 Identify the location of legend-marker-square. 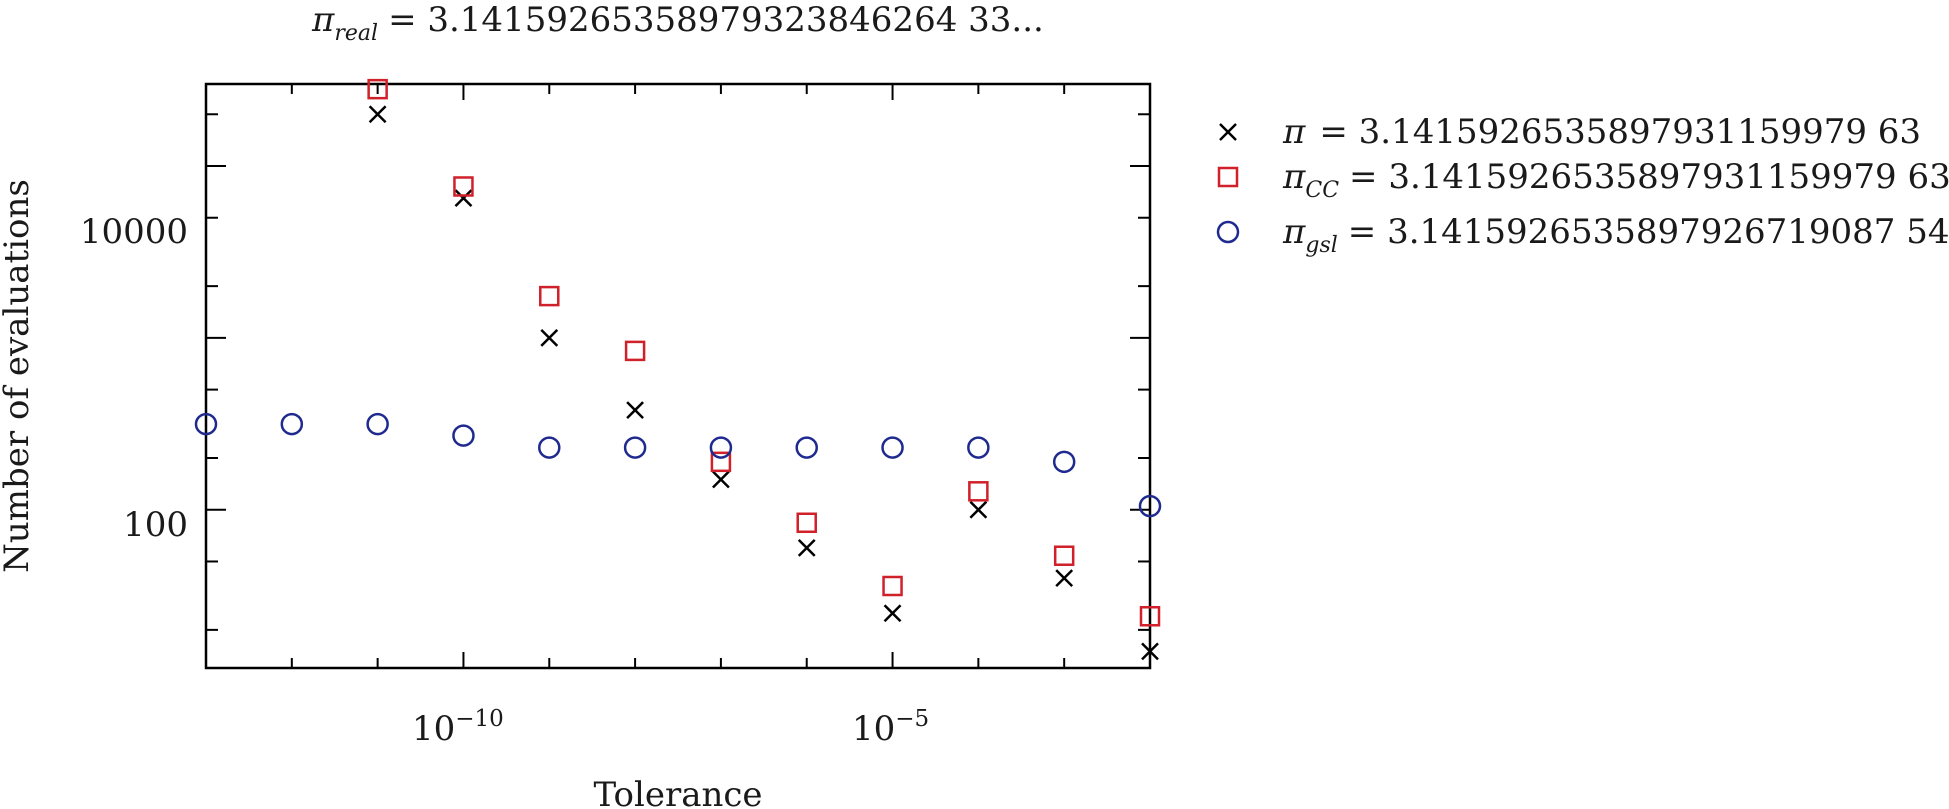
(1228, 177).